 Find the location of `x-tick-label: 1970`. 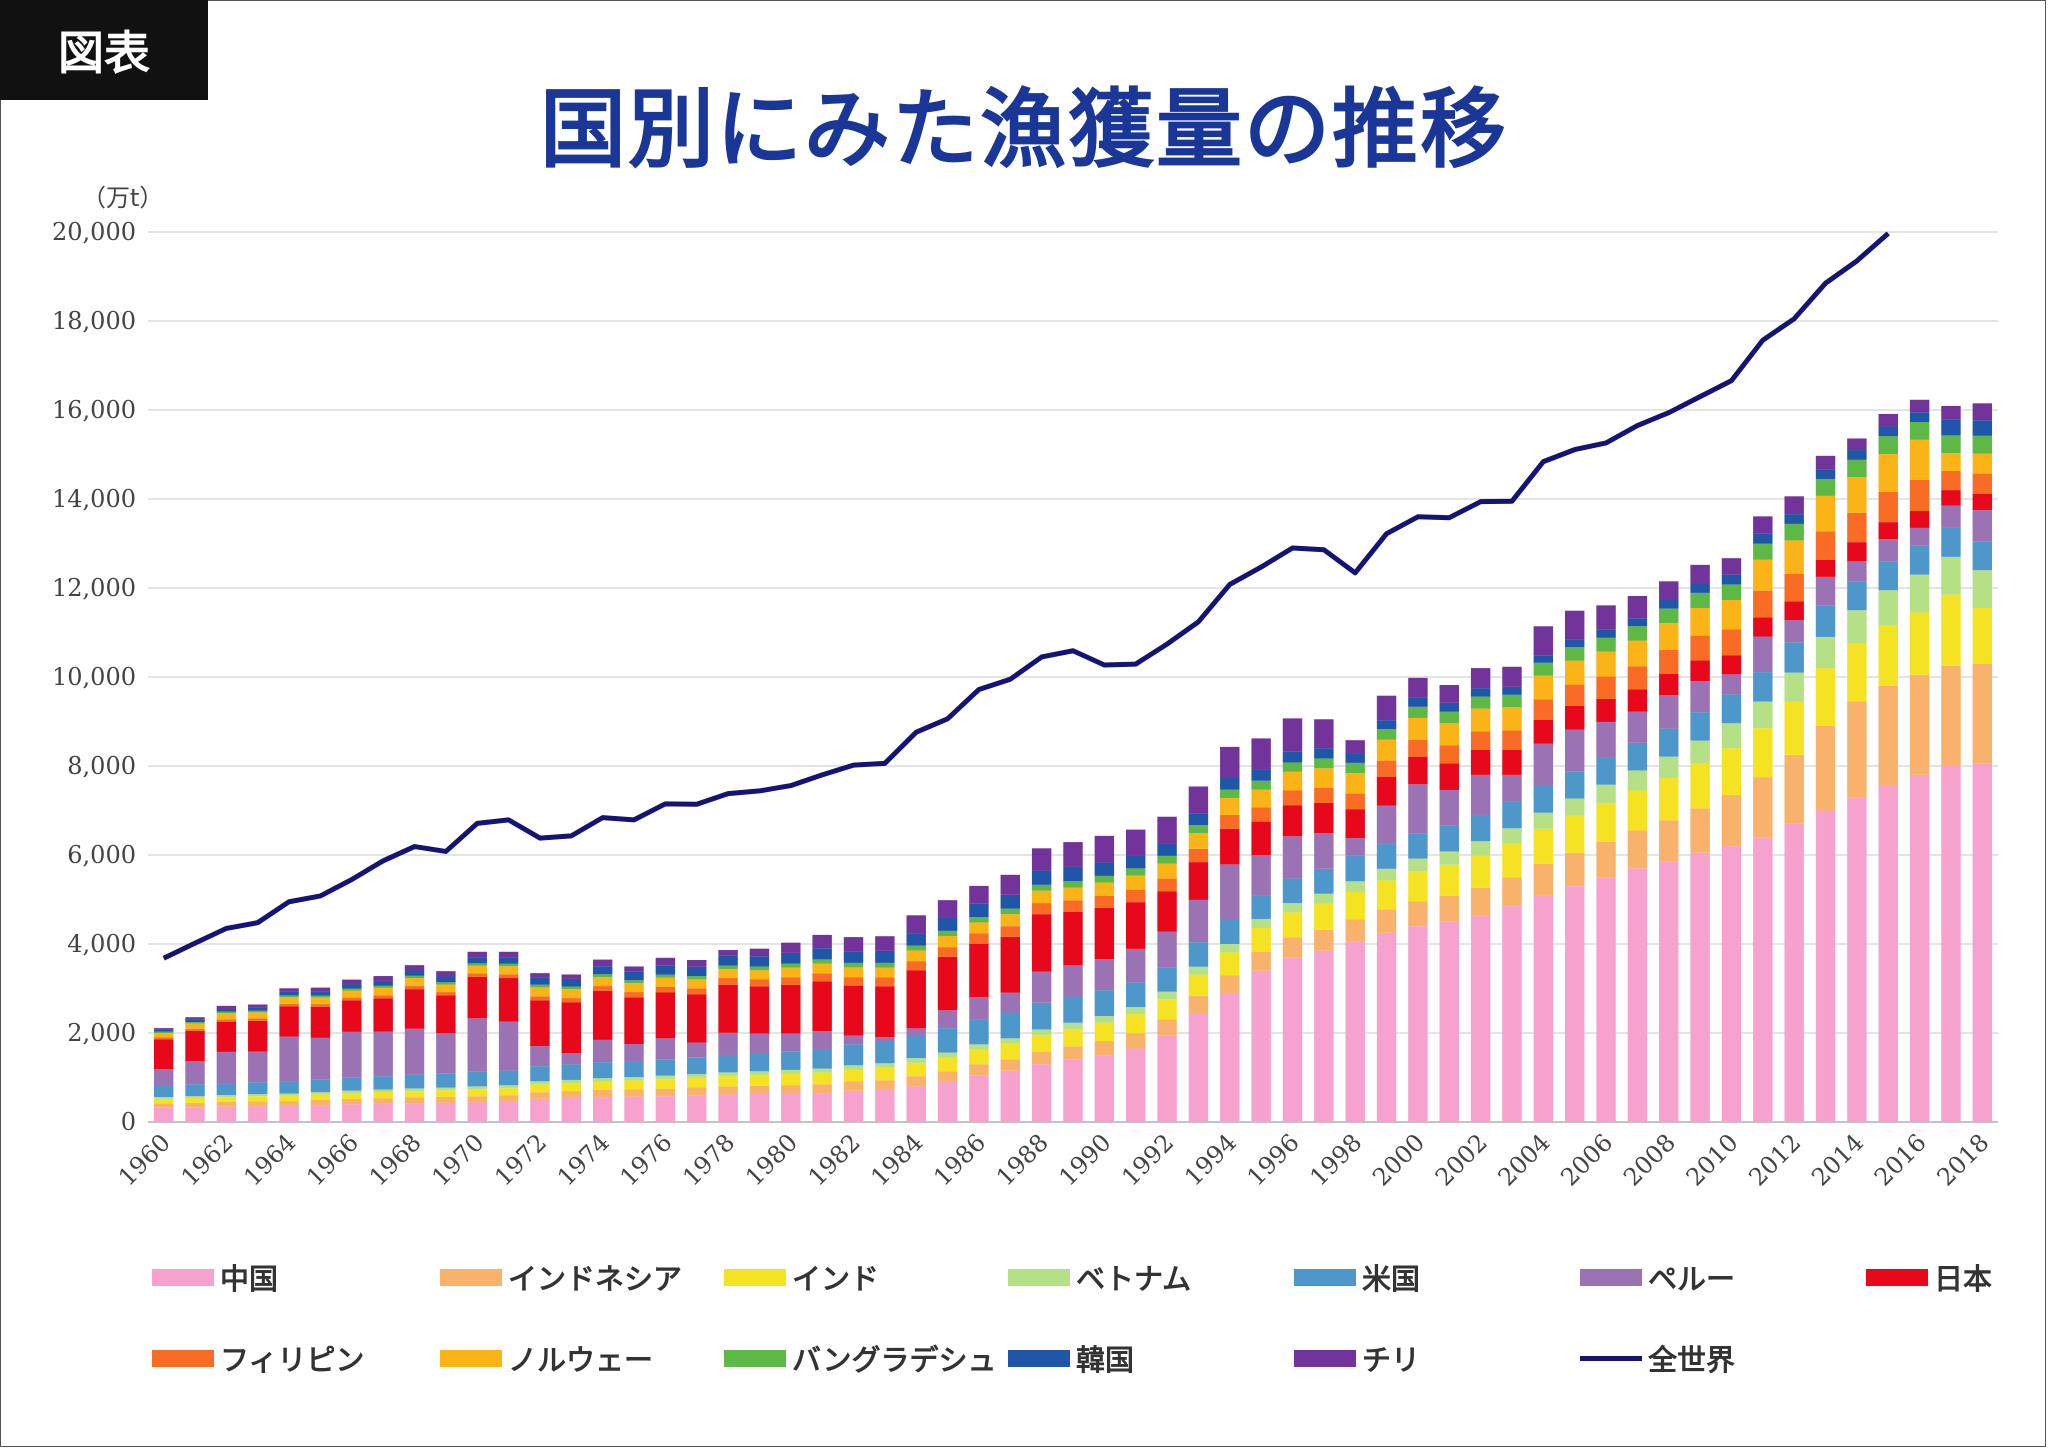

x-tick-label: 1970 is located at coordinates (457, 1159).